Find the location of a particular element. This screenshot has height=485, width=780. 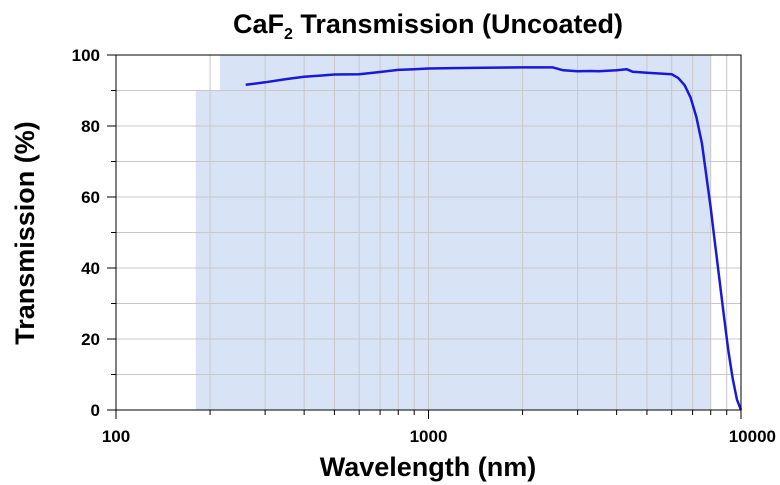

y-tick-labels: 0 20 40 60 80 100 is located at coordinates (86, 233).